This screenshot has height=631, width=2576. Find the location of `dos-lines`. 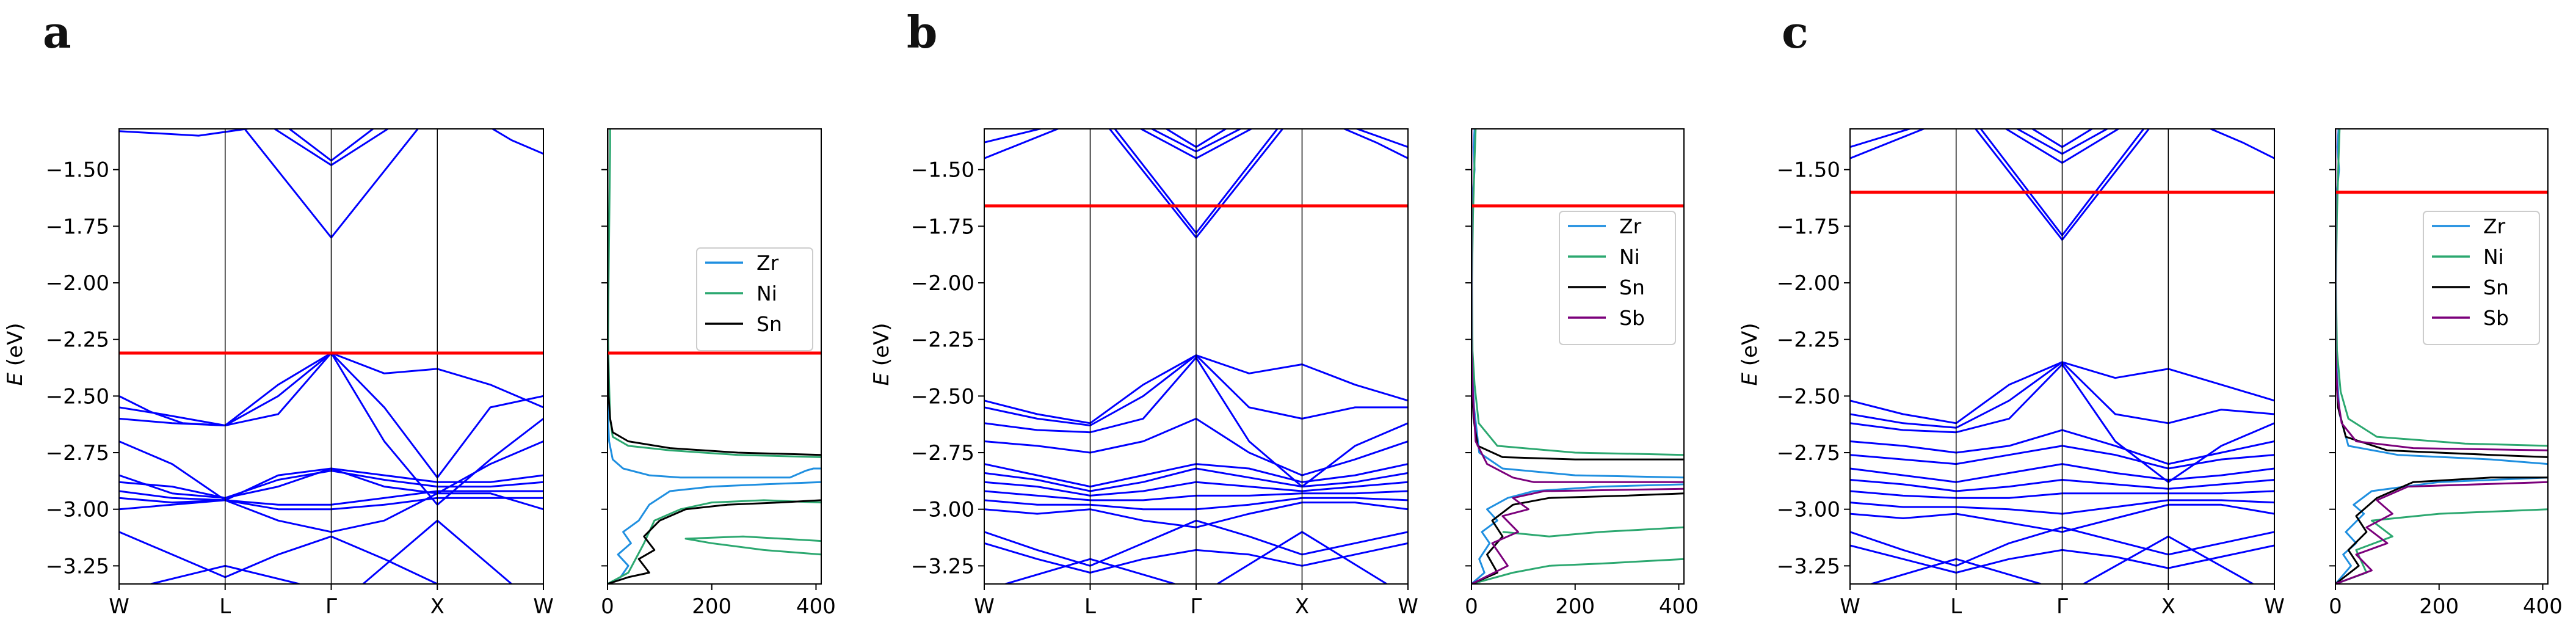

dos-lines is located at coordinates (2441, 356).